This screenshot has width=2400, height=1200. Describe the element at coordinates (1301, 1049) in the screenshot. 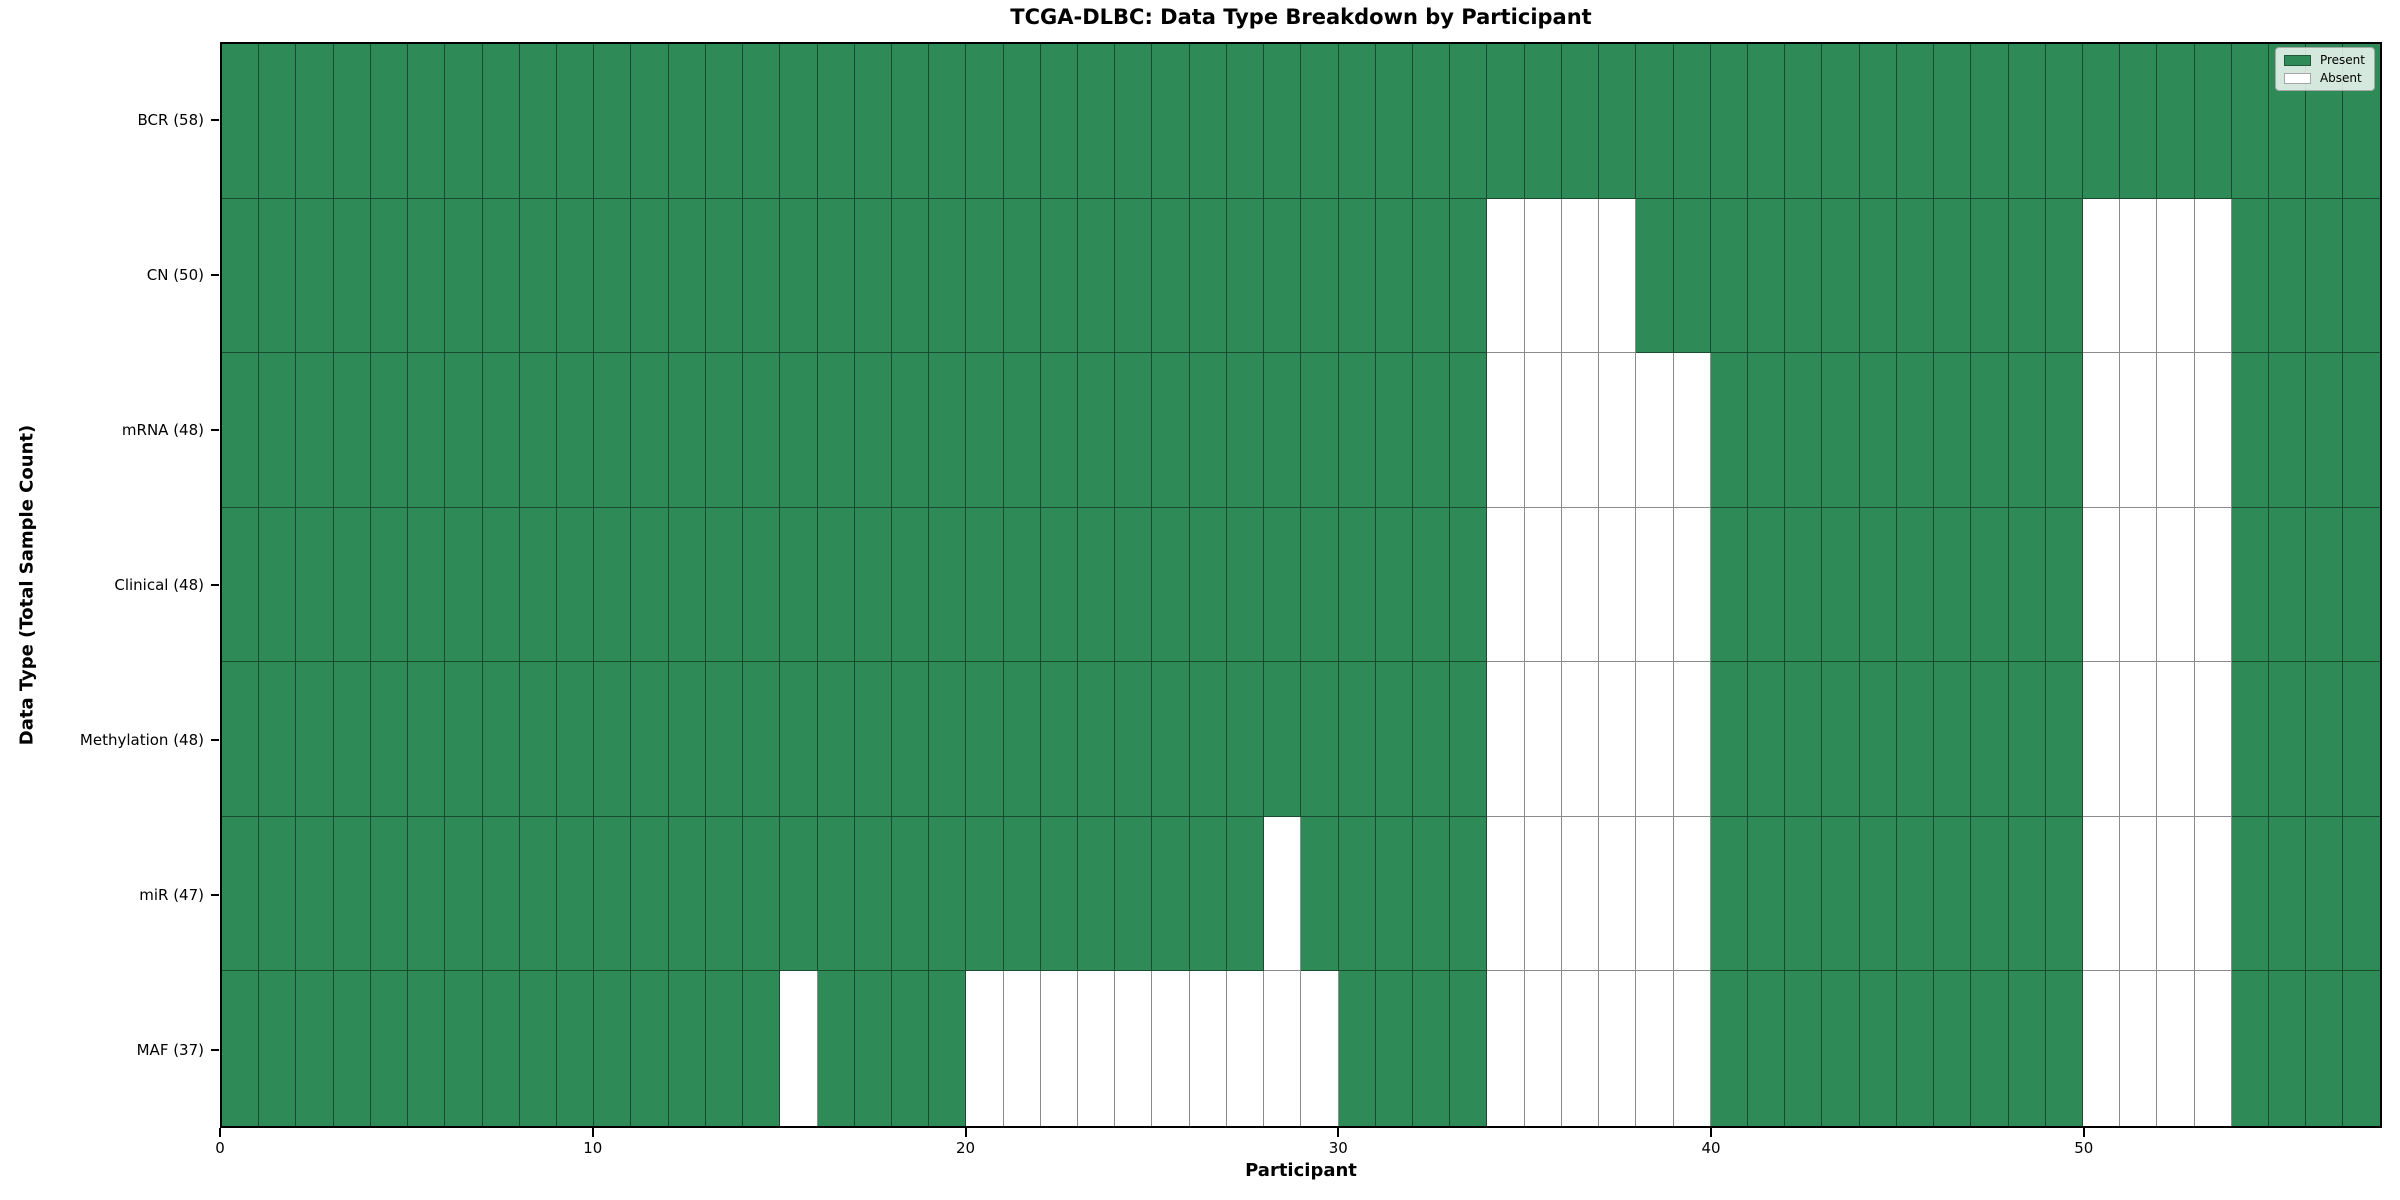

I see `heatmap-row-maf` at that location.